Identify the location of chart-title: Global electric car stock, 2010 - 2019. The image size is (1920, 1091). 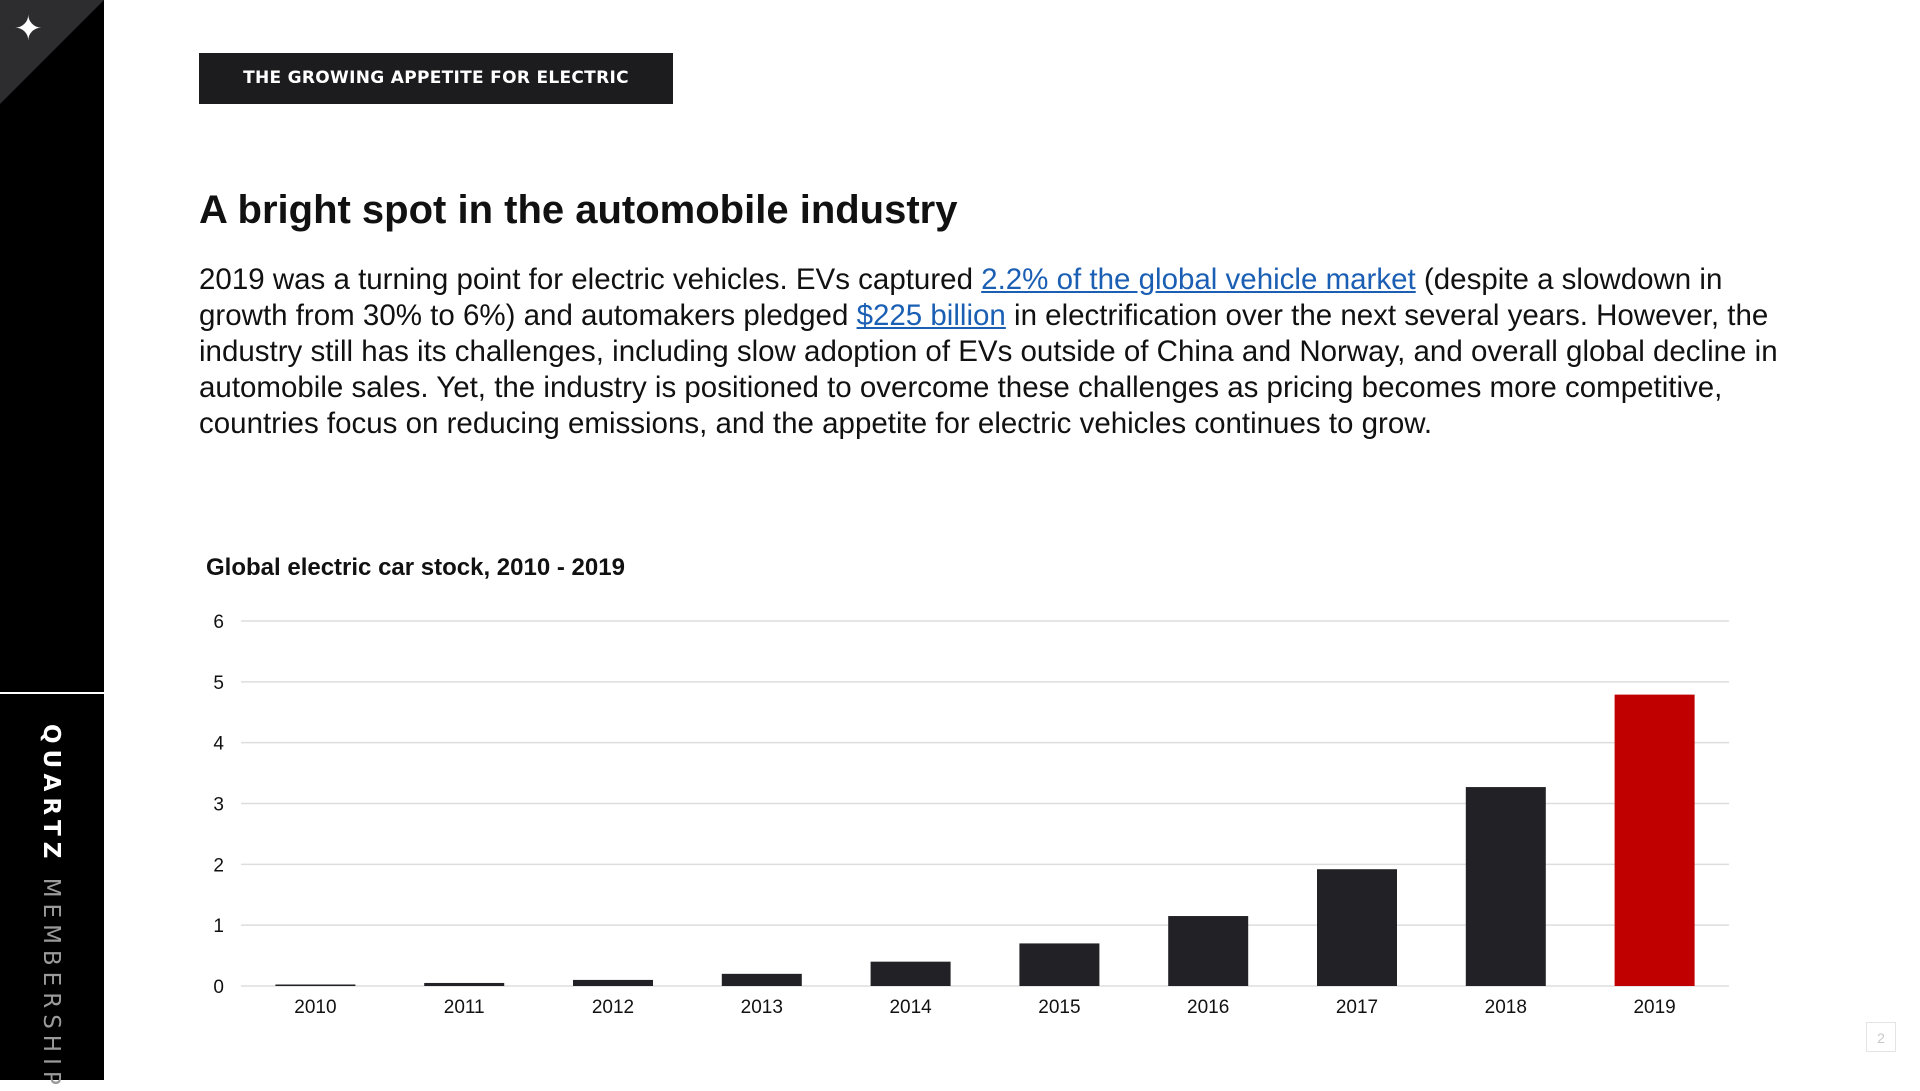
(415, 567).